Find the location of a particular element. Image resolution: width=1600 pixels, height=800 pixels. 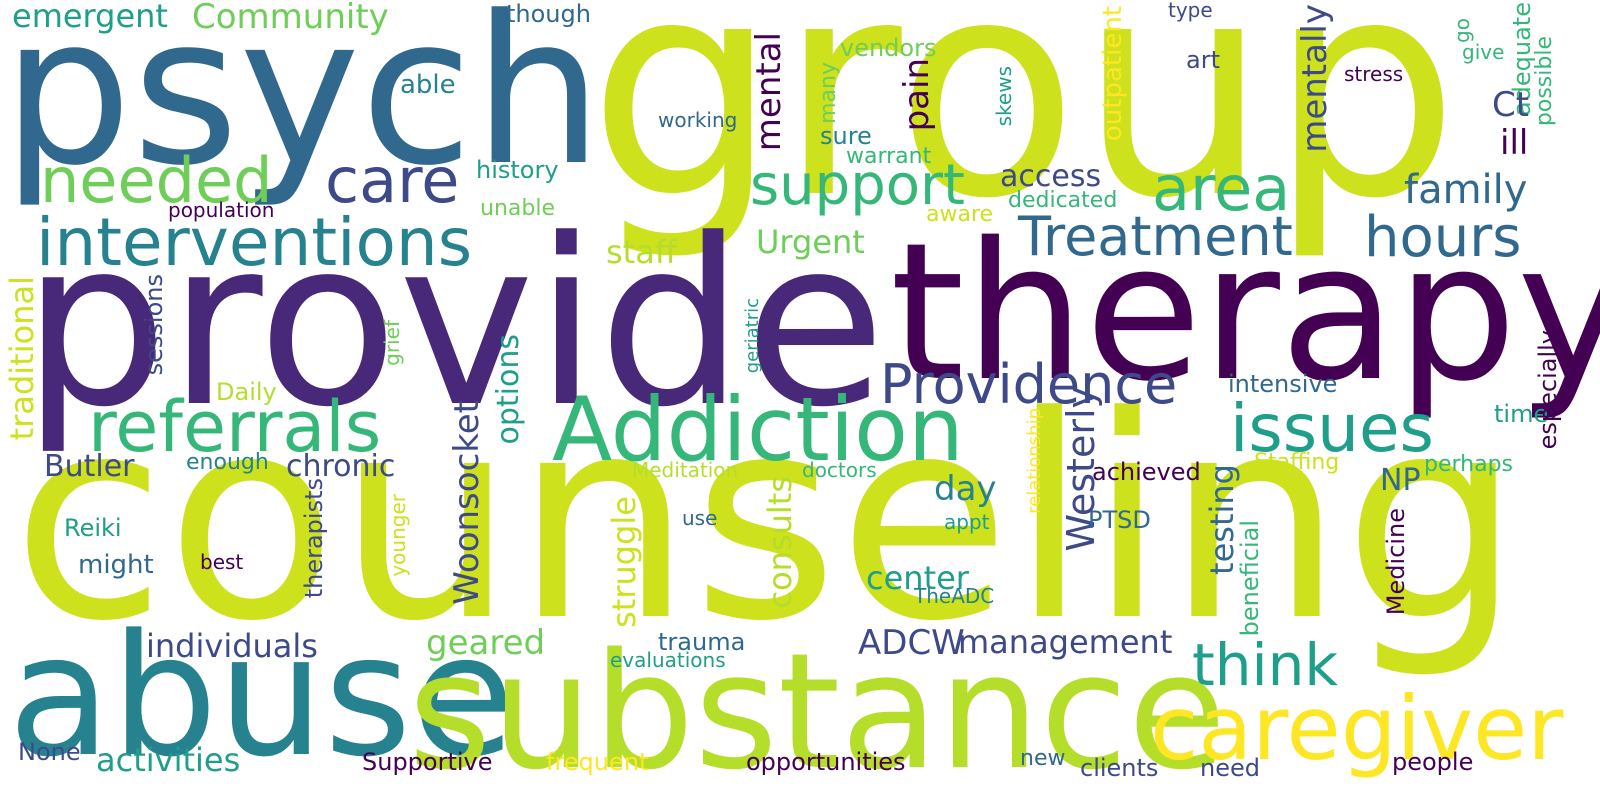

word-consults: consults is located at coordinates (780, 542).